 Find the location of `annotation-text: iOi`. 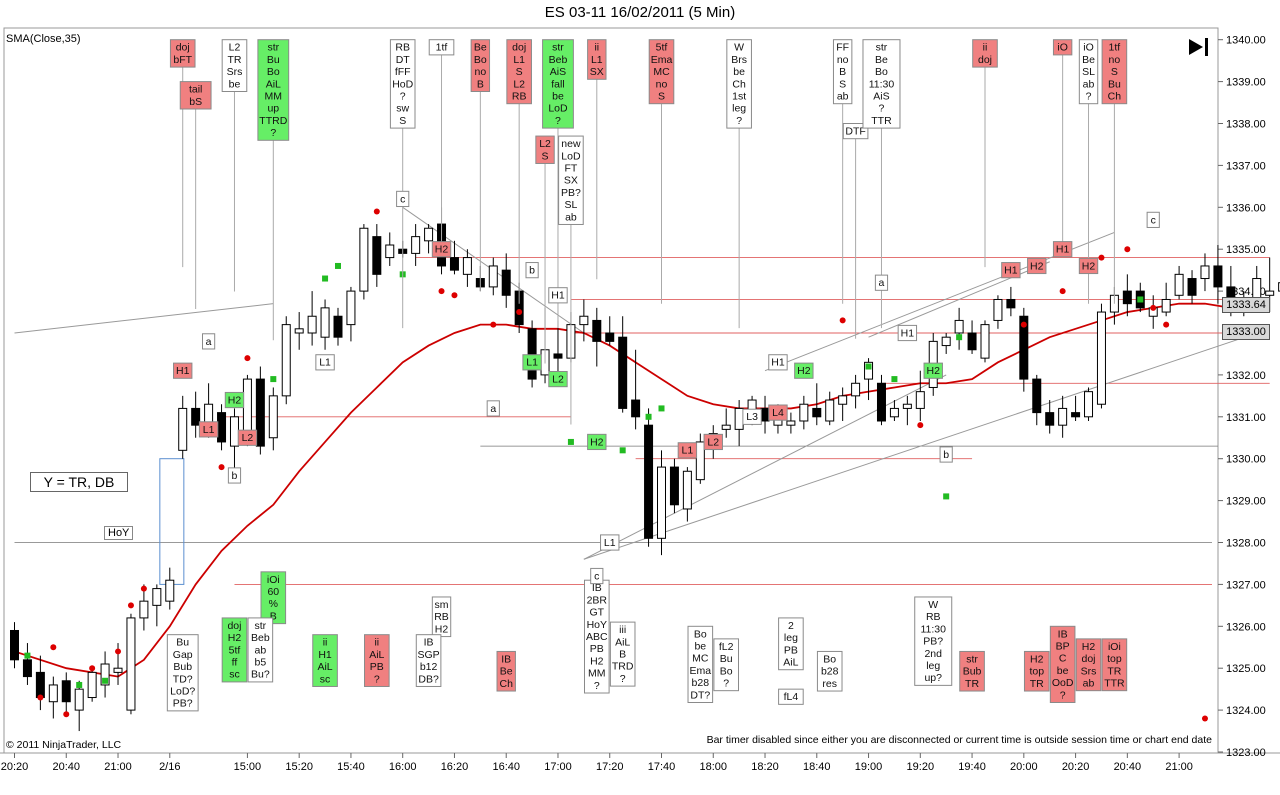

annotation-text: iOi is located at coordinates (1114, 647).